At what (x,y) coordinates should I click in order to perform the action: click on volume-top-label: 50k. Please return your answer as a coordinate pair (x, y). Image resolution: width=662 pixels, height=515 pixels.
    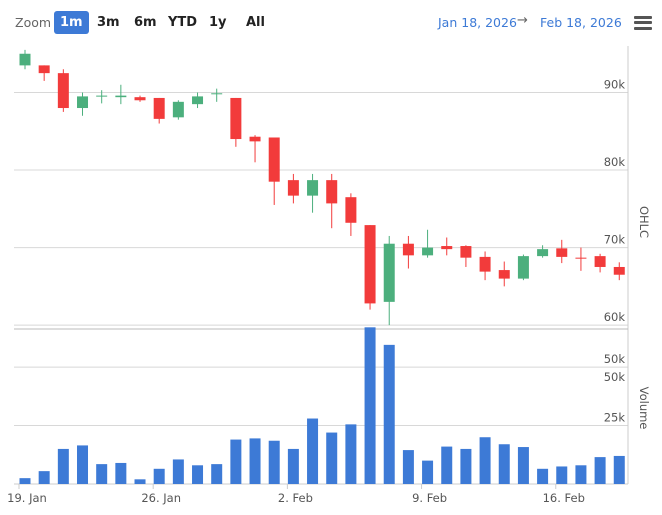
    Looking at the image, I should click on (615, 377).